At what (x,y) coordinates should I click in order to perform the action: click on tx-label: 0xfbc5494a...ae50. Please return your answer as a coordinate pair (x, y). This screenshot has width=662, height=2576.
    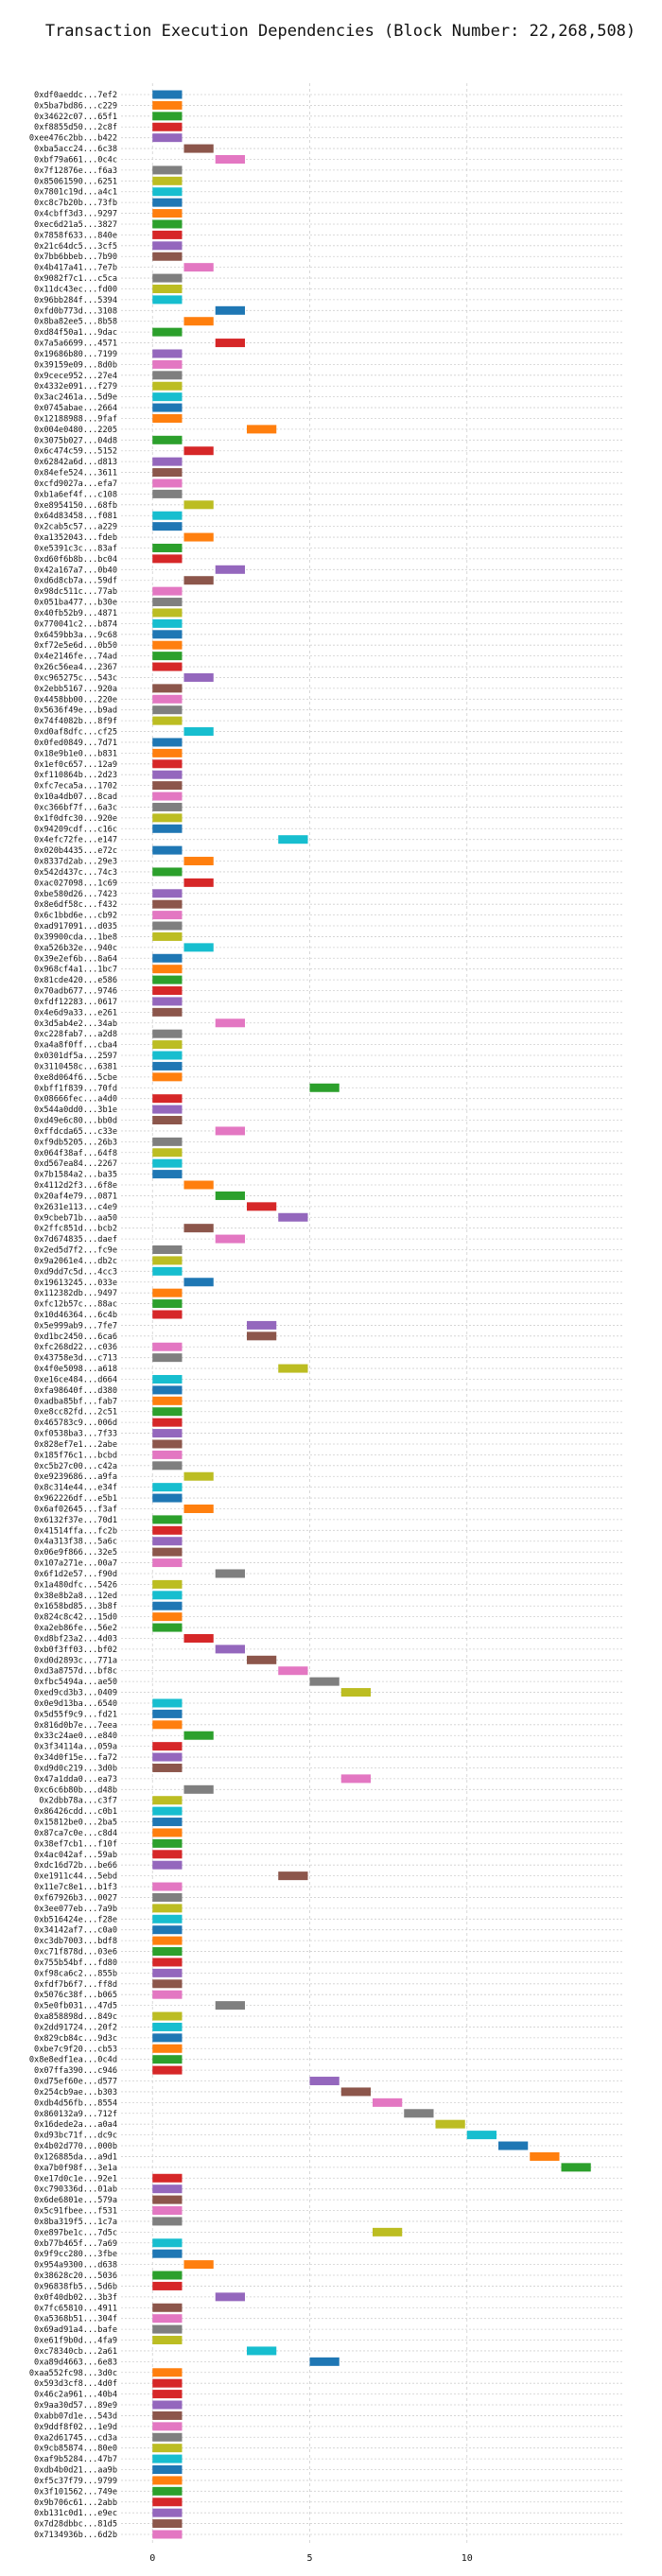
    Looking at the image, I should click on (76, 1682).